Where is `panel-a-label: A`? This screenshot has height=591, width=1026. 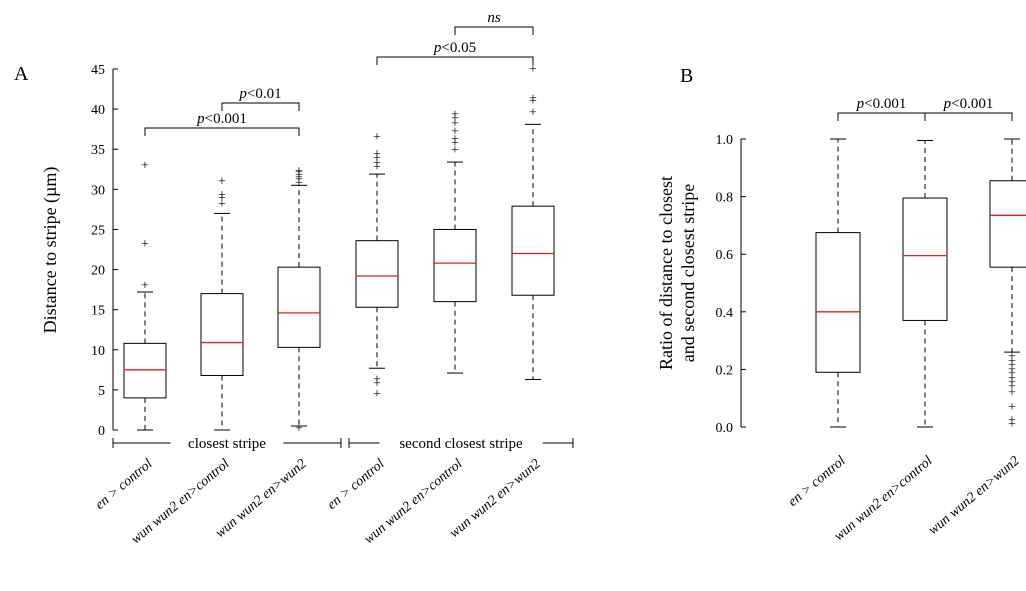 panel-a-label: A is located at coordinates (21, 74).